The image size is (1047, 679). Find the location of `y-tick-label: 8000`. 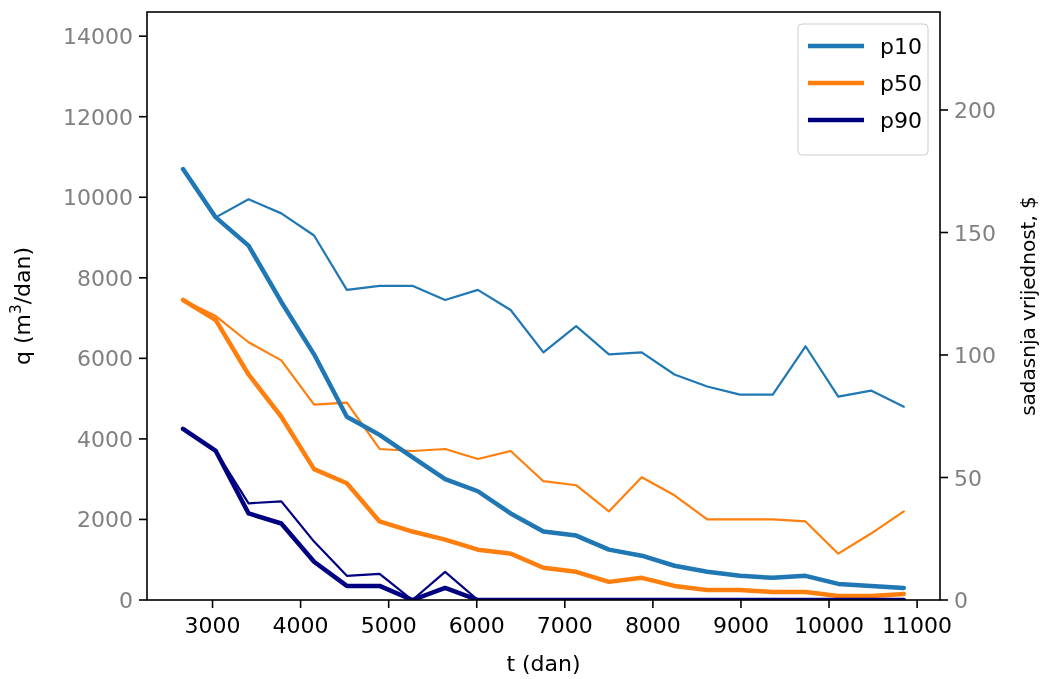

y-tick-label: 8000 is located at coordinates (105, 278).